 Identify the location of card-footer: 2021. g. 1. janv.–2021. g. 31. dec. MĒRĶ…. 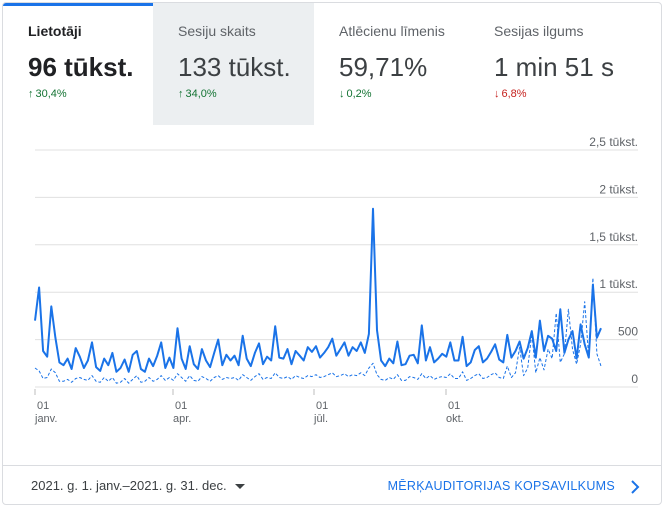
(332, 484).